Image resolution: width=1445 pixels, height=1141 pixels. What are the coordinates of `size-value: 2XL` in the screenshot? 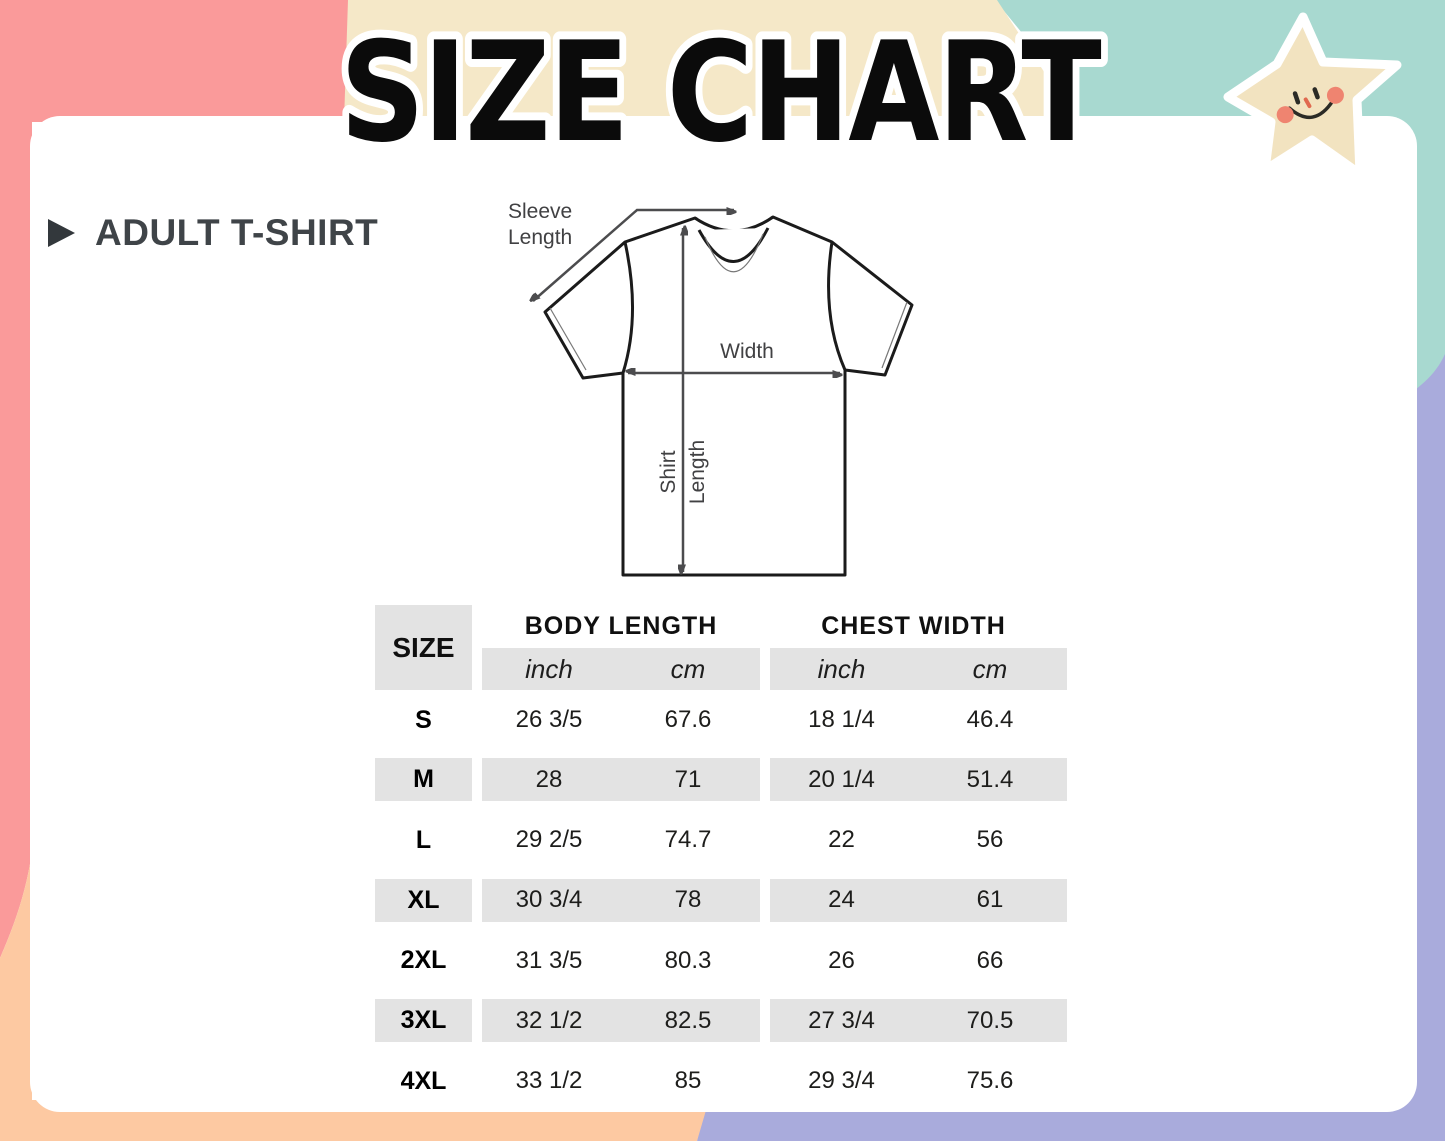 It's located at (428, 960).